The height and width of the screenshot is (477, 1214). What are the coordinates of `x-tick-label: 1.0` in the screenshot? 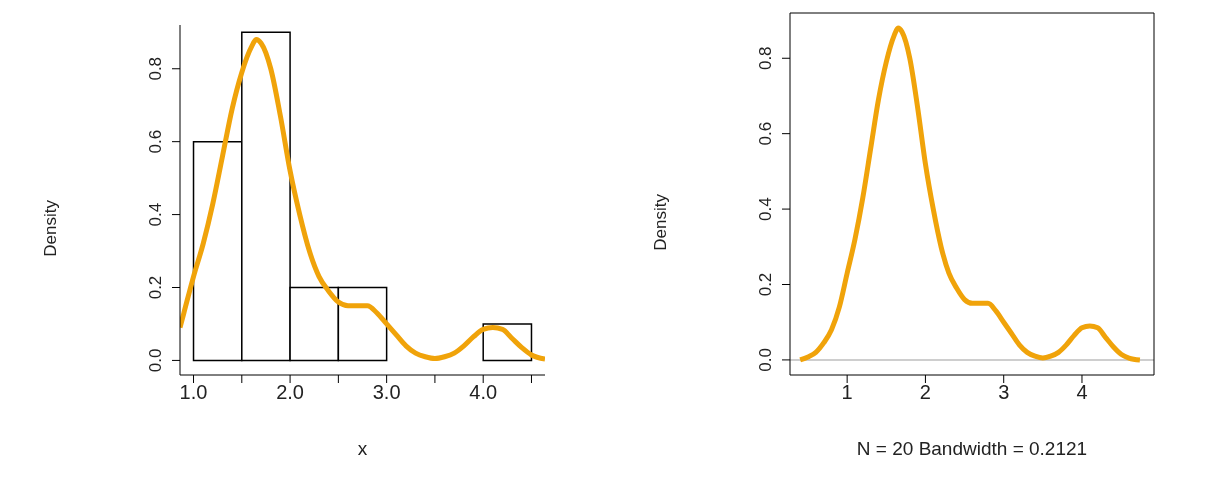 It's located at (193, 392).